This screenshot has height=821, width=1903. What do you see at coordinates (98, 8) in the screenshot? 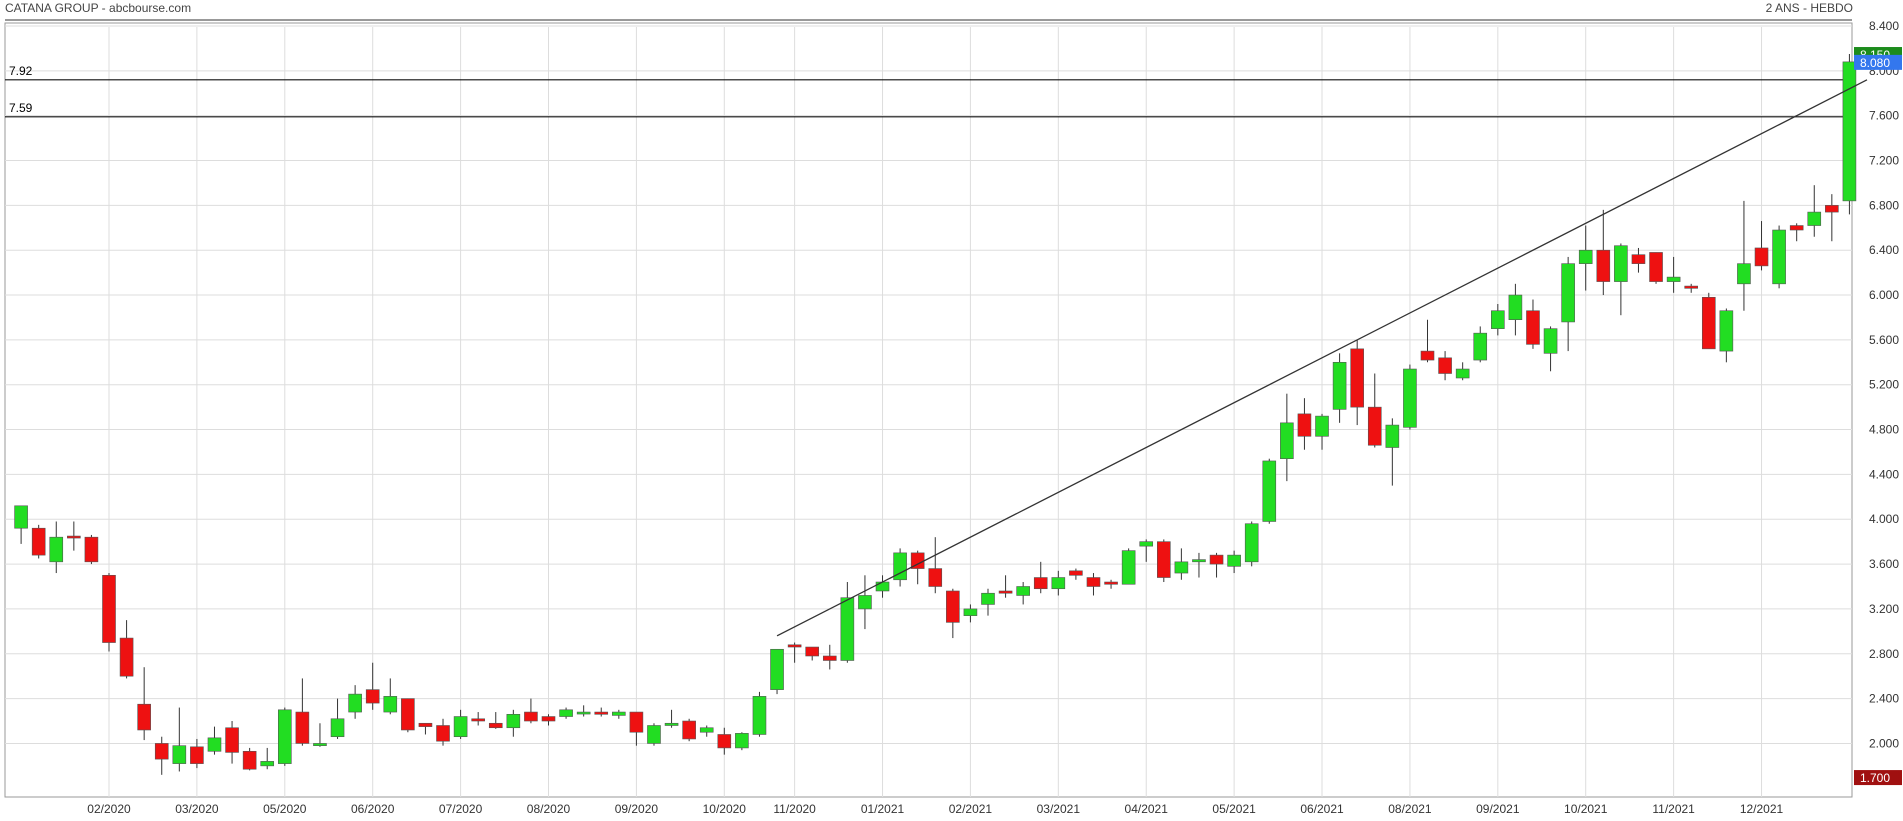
I see `chart-title: CATANA GROUP - abcbourse.com` at bounding box center [98, 8].